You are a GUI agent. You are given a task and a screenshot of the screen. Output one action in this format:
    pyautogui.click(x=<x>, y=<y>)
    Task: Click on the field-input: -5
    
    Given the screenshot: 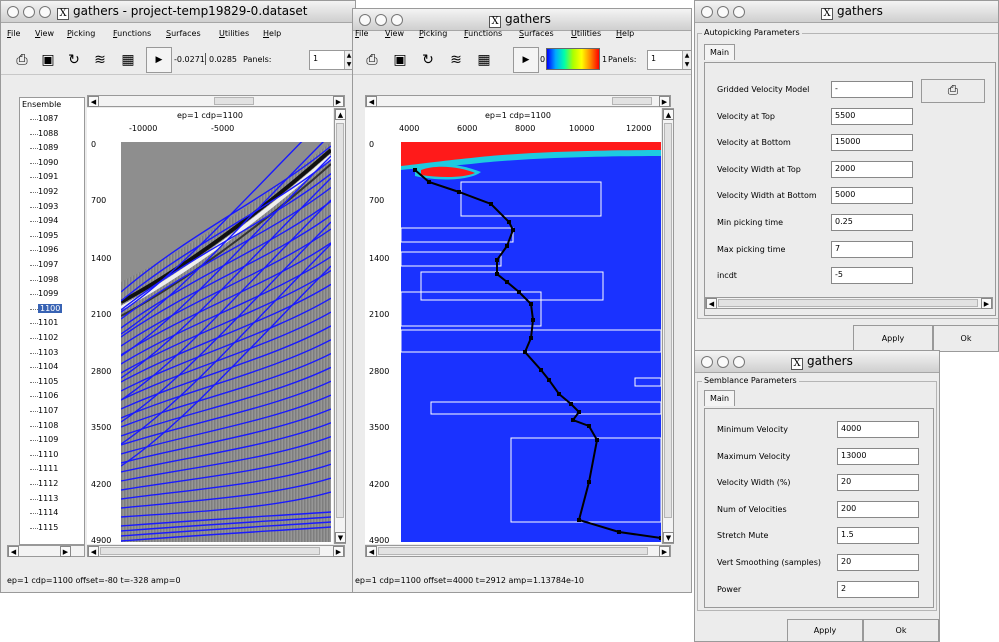 What is the action you would take?
    pyautogui.click(x=872, y=276)
    